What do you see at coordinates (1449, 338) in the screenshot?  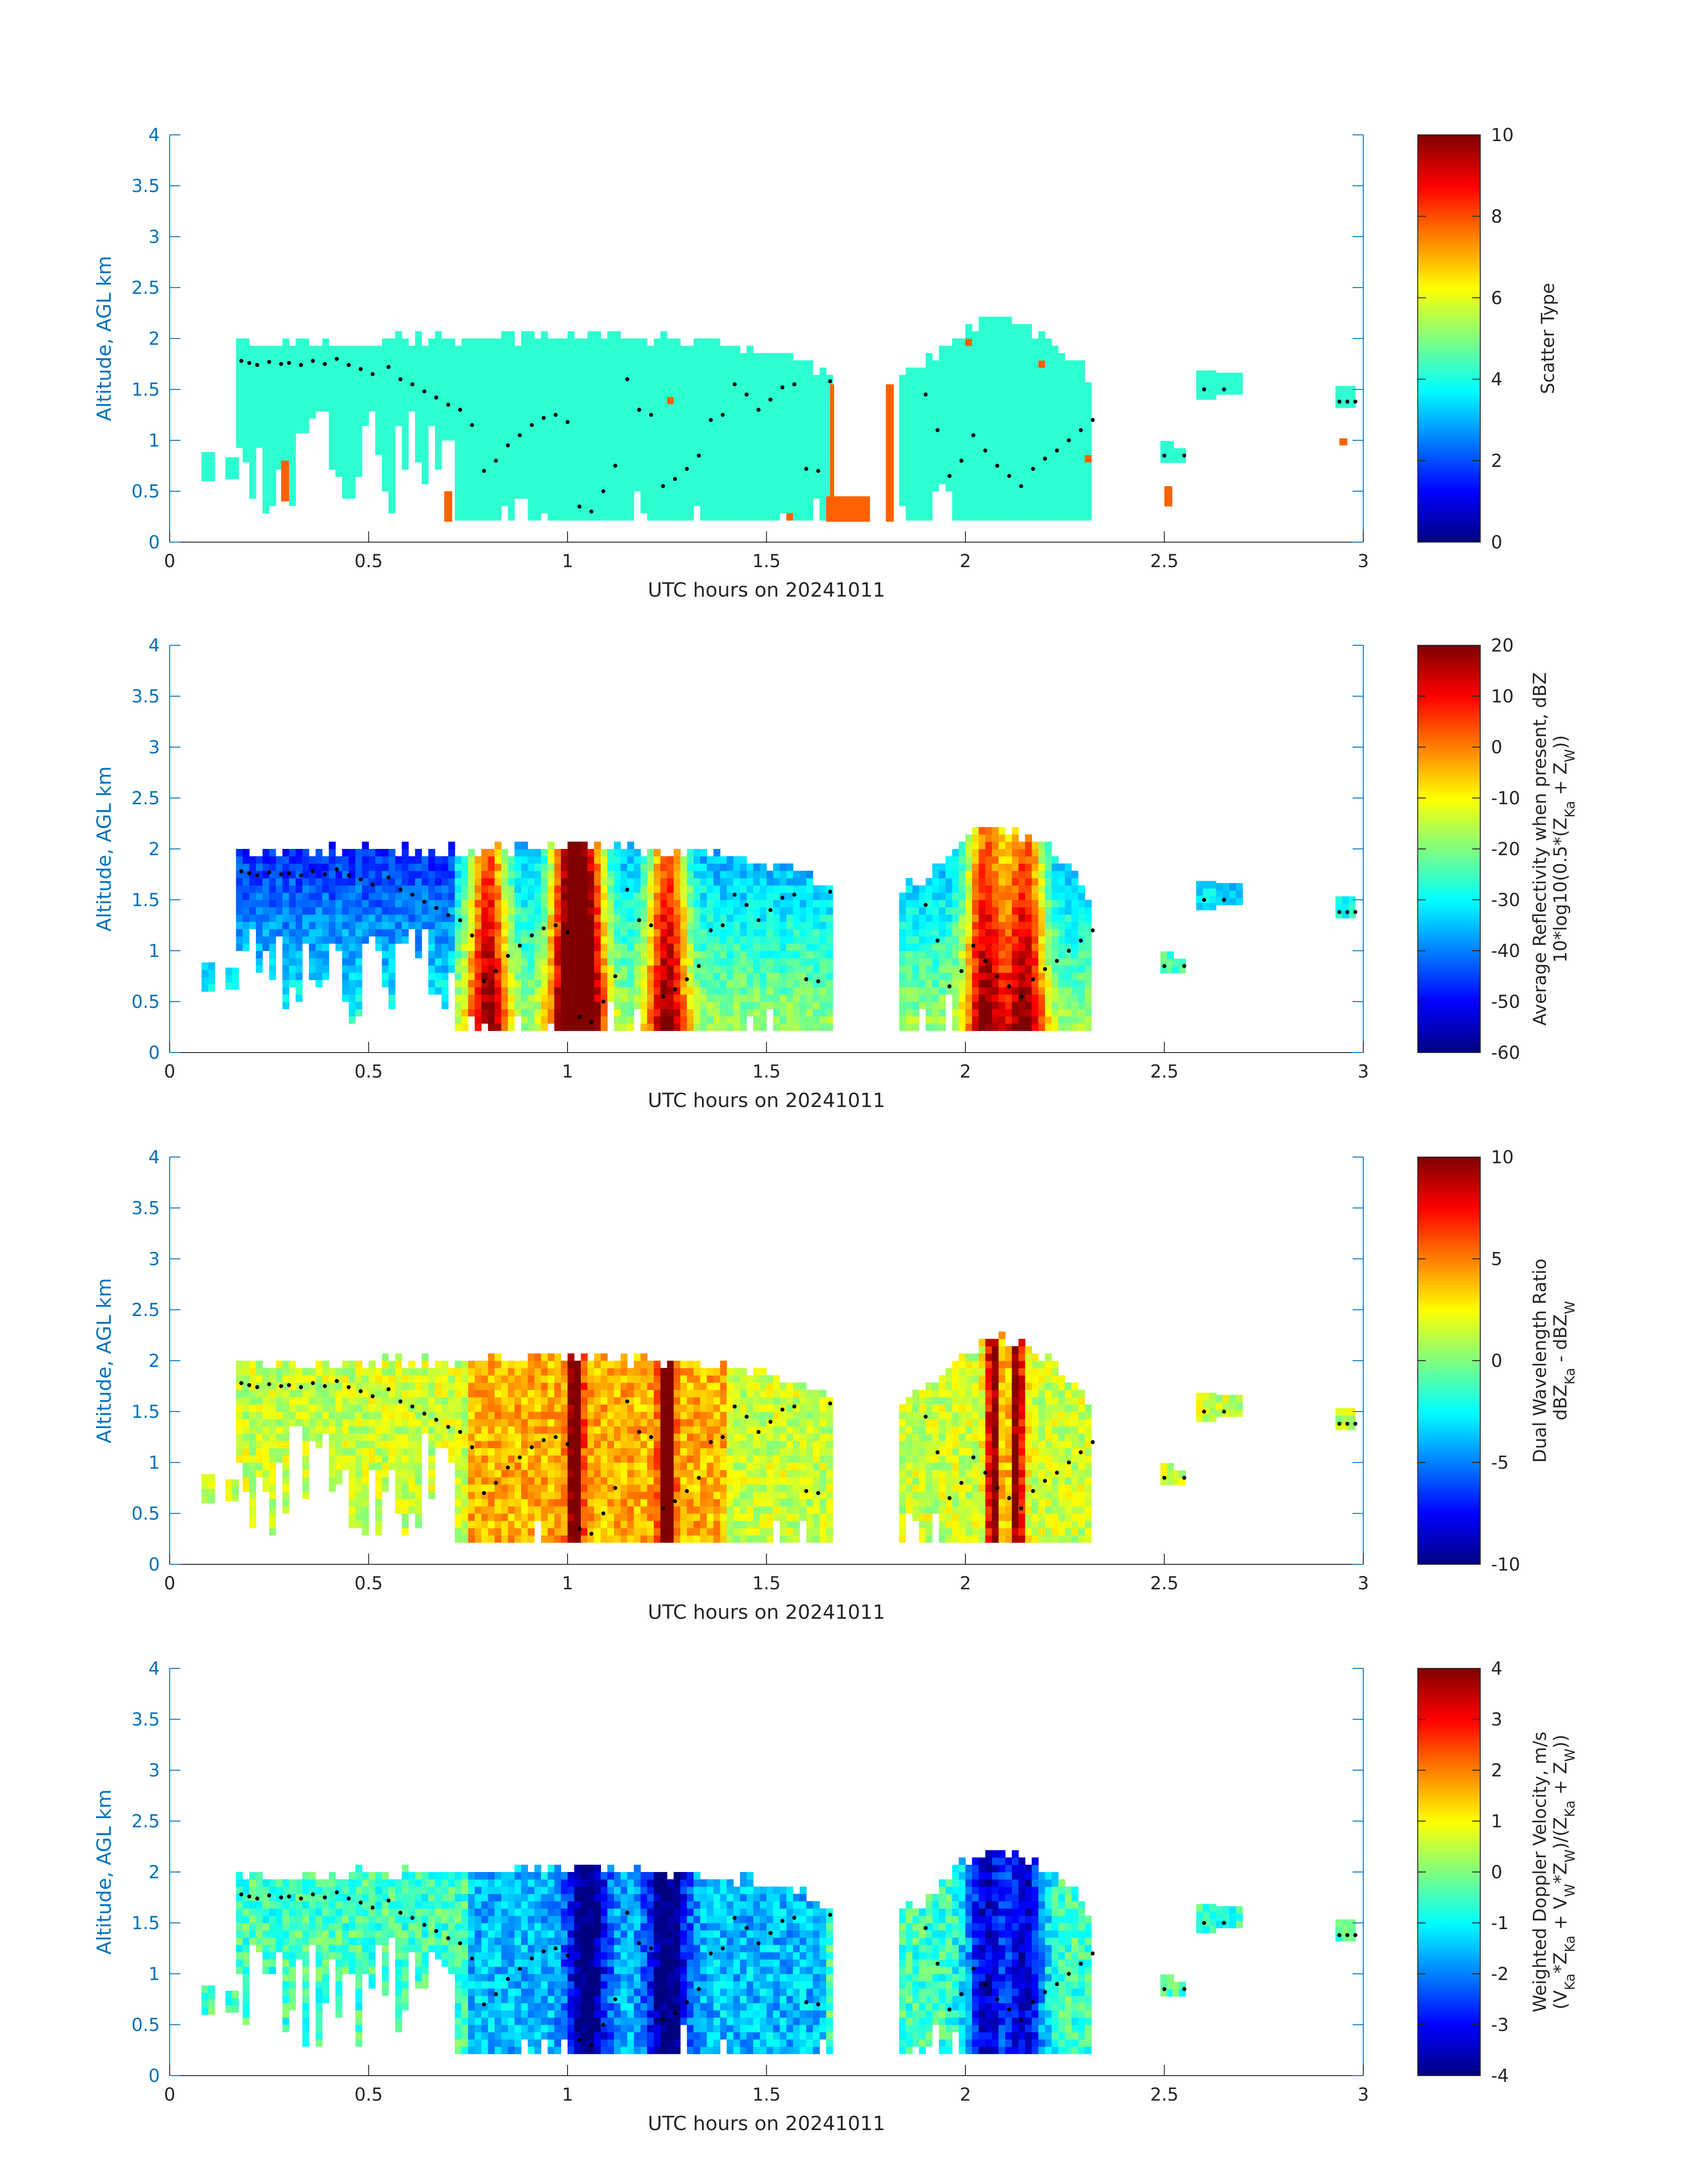 I see `colorbar-frame` at bounding box center [1449, 338].